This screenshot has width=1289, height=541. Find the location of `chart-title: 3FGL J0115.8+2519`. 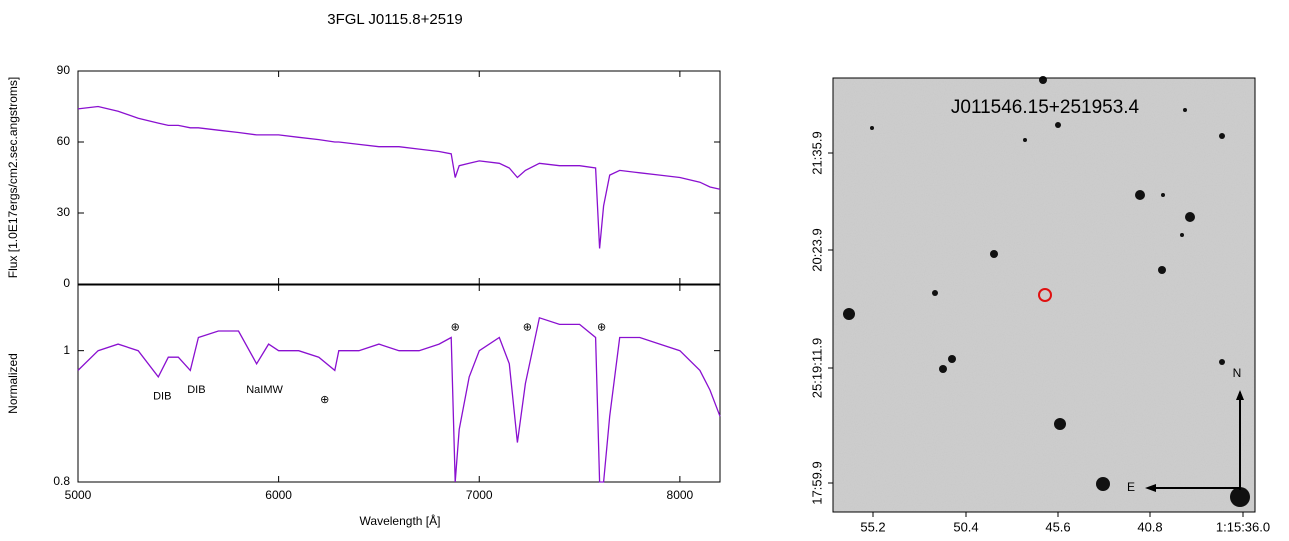

chart-title: 3FGL J0115.8+2519 is located at coordinates (395, 19).